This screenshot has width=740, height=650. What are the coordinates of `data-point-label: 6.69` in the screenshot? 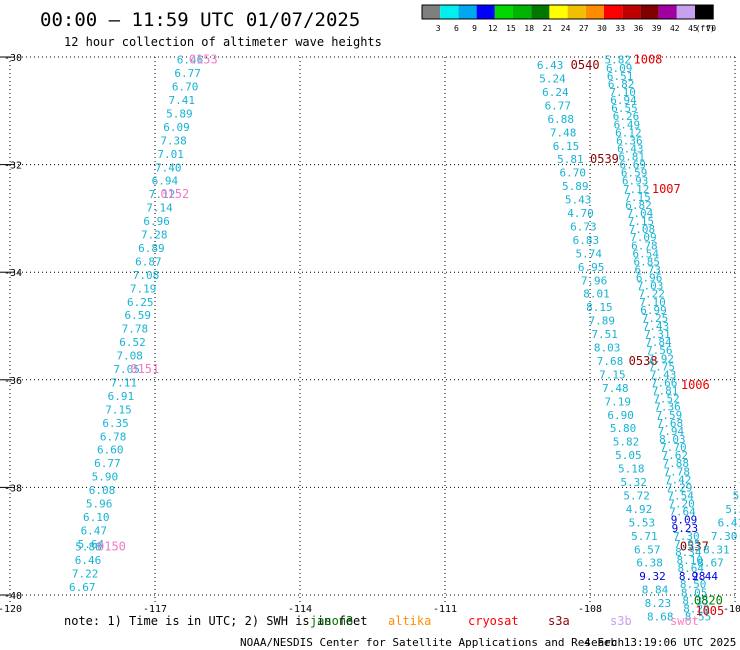 It's located at (632, 165).